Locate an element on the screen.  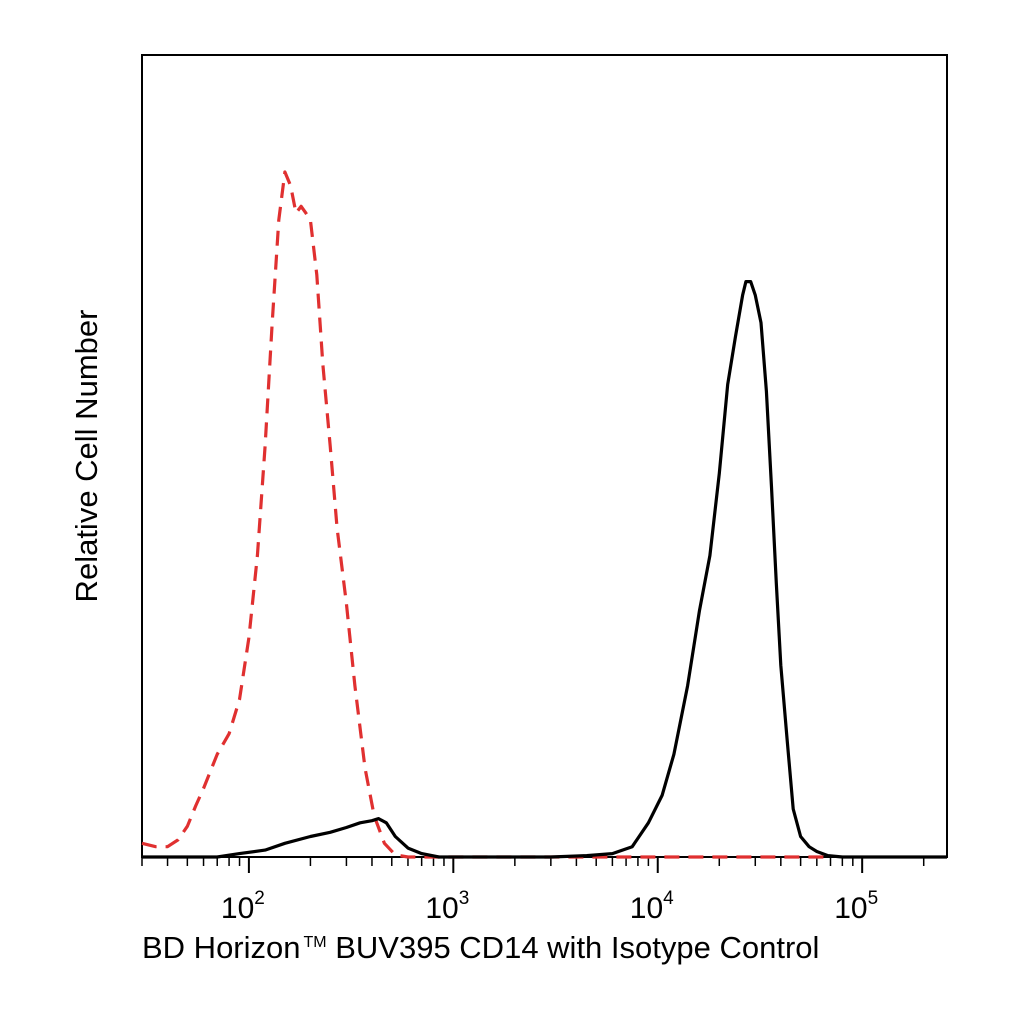
tick-exponent: 4 is located at coordinates (668, 898).